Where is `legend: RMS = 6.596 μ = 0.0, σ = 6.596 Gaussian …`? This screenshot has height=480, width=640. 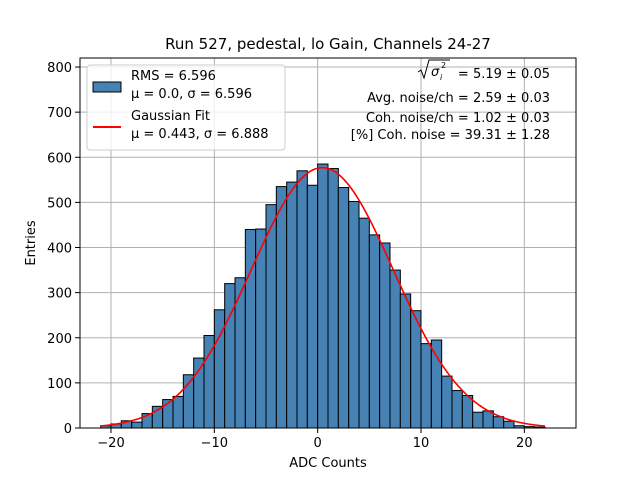
legend: RMS = 6.596 μ = 0.0, σ = 6.596 Gaussian … is located at coordinates (186, 107).